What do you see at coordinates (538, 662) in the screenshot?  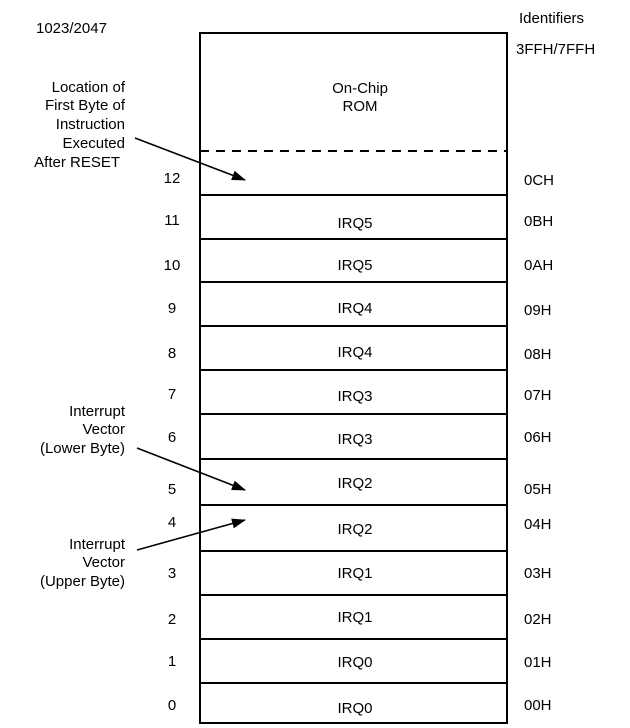 I see `row-identifier: 01H` at bounding box center [538, 662].